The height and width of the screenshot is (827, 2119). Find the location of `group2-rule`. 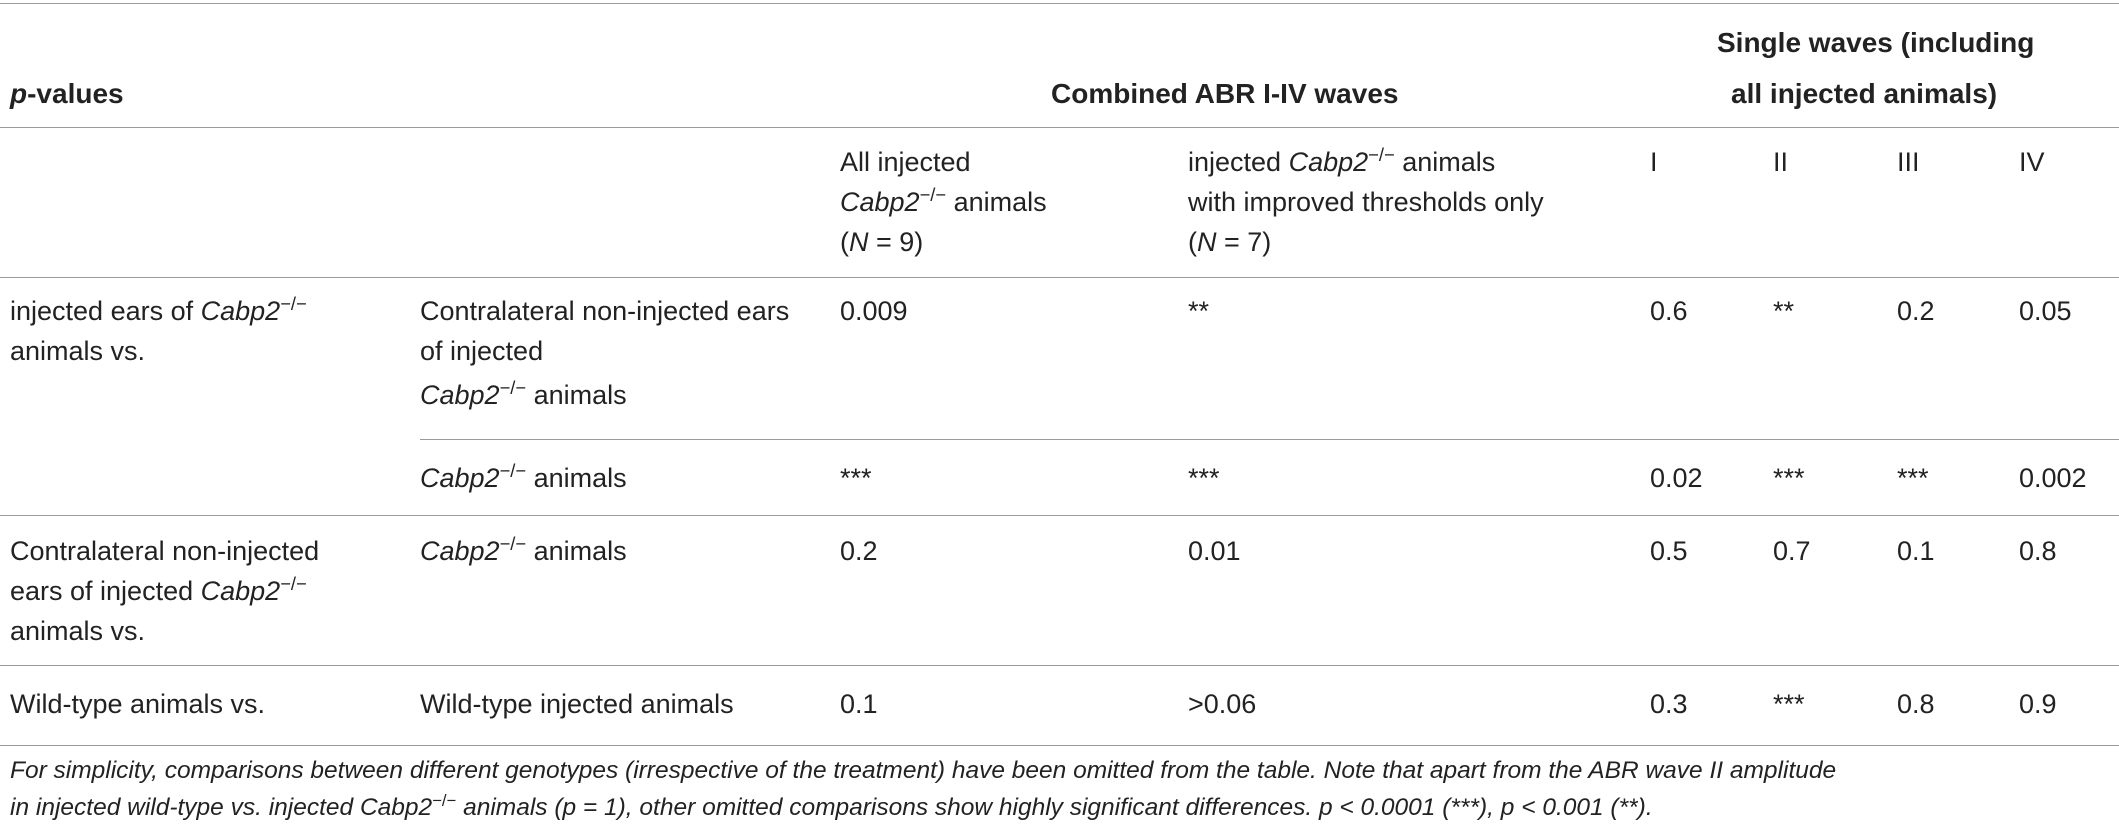

group2-rule is located at coordinates (1059, 665).